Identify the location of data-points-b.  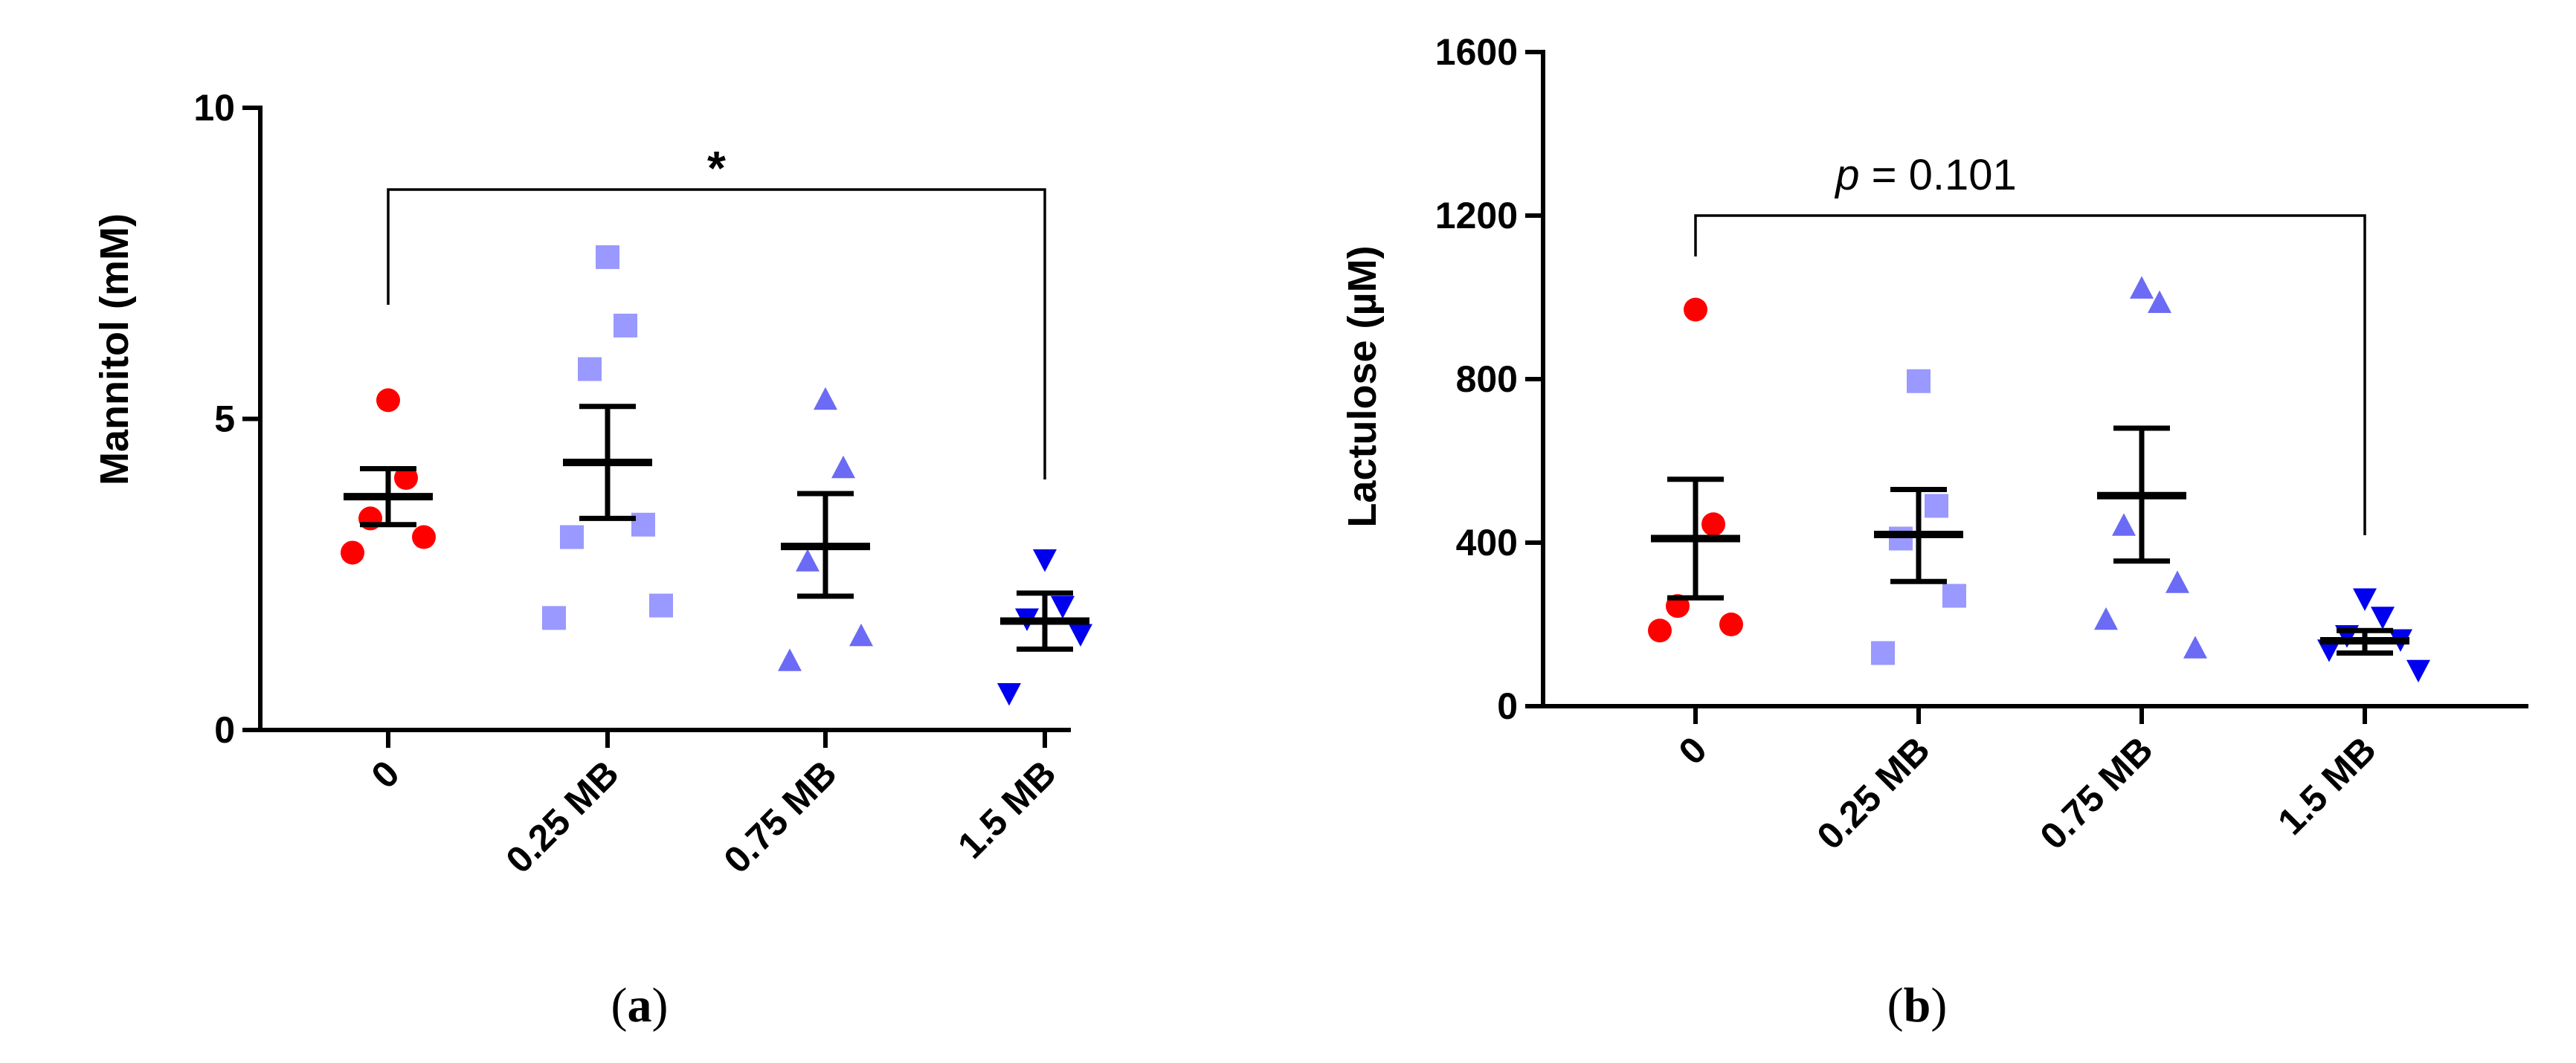
(2039, 479).